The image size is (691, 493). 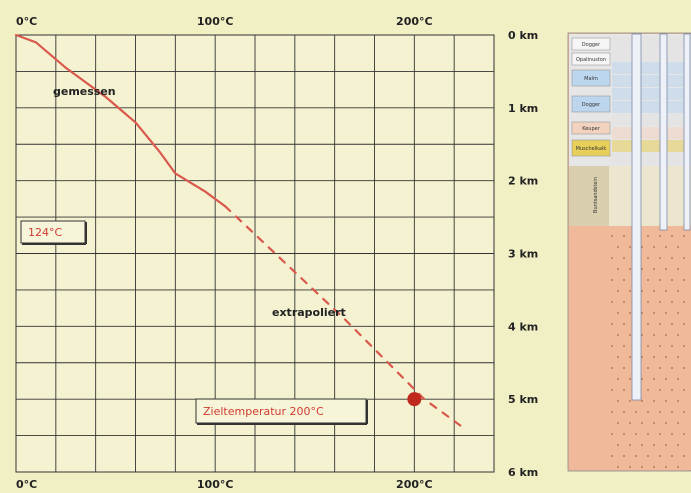 What do you see at coordinates (648, 351) in the screenshot?
I see `column-bedrock-dots` at bounding box center [648, 351].